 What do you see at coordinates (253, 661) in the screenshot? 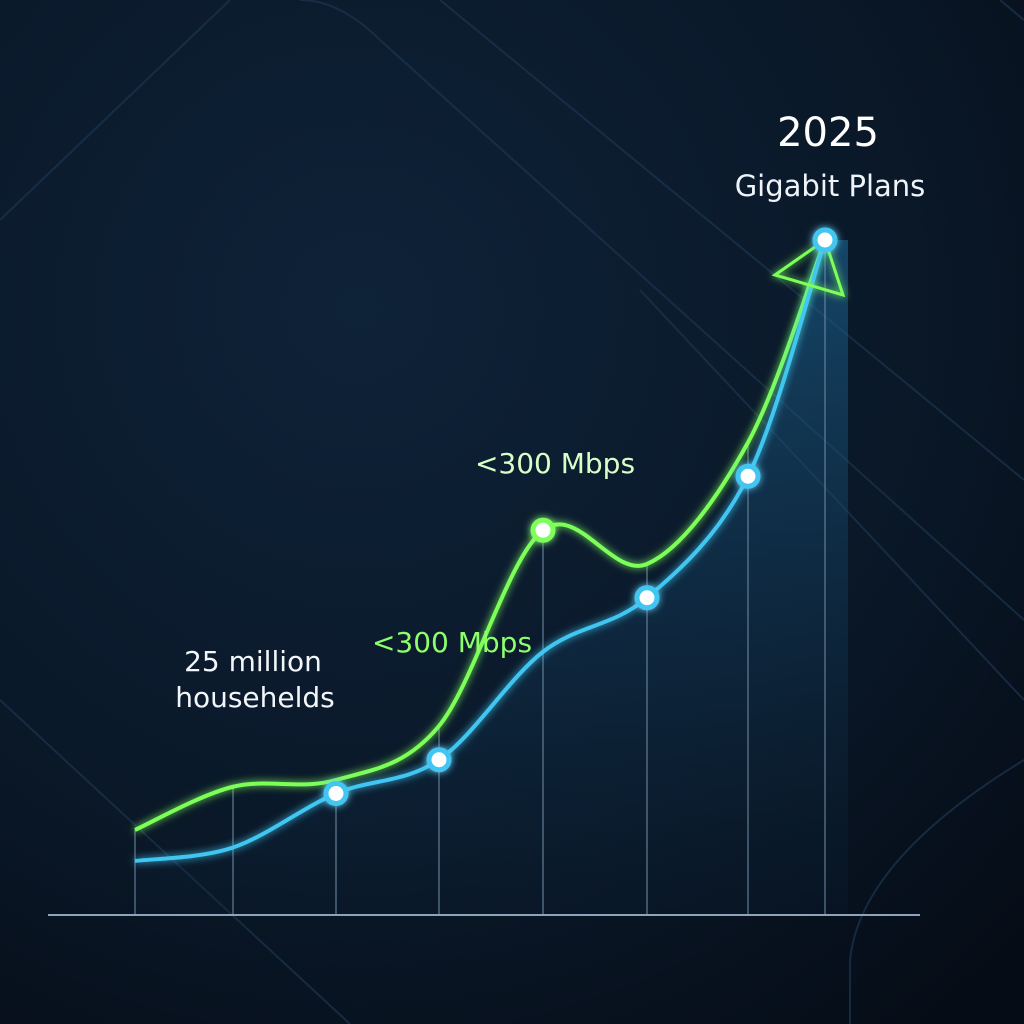
I see `annotation: 25 million` at bounding box center [253, 661].